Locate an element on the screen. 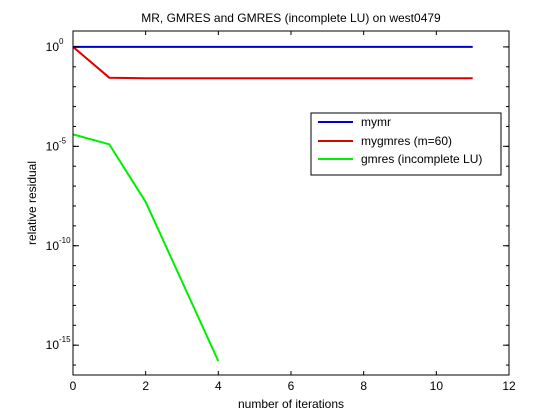 The height and width of the screenshot is (420, 560). x-tick-label: 0 is located at coordinates (73, 386).